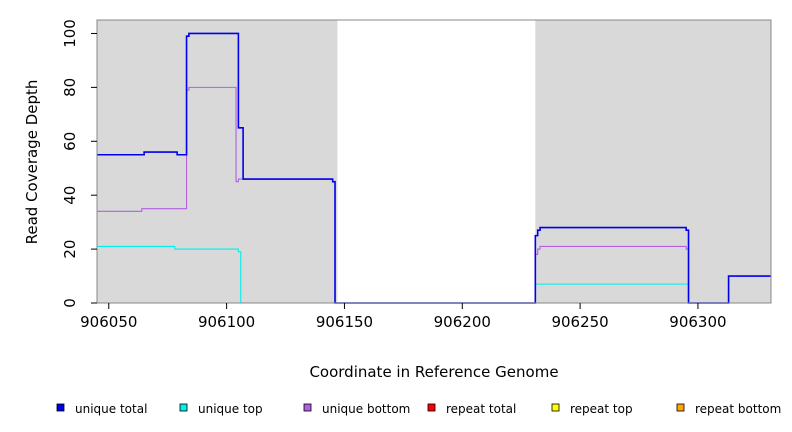 The height and width of the screenshot is (432, 792). What do you see at coordinates (462, 322) in the screenshot?
I see `x-tick-label: 906200` at bounding box center [462, 322].